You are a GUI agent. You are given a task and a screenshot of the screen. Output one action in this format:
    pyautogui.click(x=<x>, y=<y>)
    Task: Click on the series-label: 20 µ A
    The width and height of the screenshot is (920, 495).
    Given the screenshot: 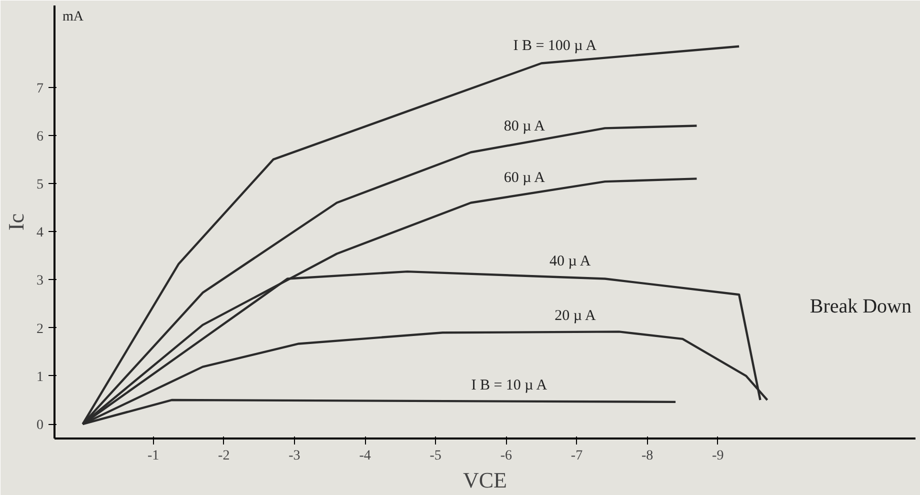 What is the action you would take?
    pyautogui.click(x=575, y=316)
    